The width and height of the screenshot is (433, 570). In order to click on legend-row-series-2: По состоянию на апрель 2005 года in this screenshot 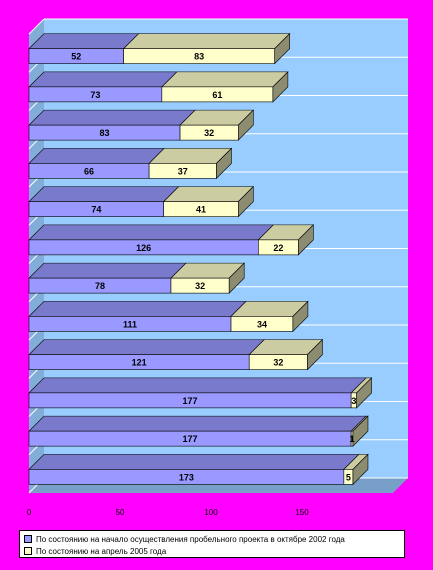, I will do `click(212, 551)`.